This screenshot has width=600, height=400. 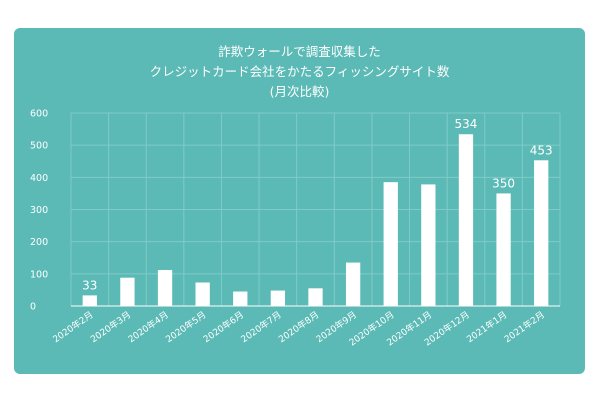 I want to click on x-tick-label: 2021年2月, so click(x=524, y=327).